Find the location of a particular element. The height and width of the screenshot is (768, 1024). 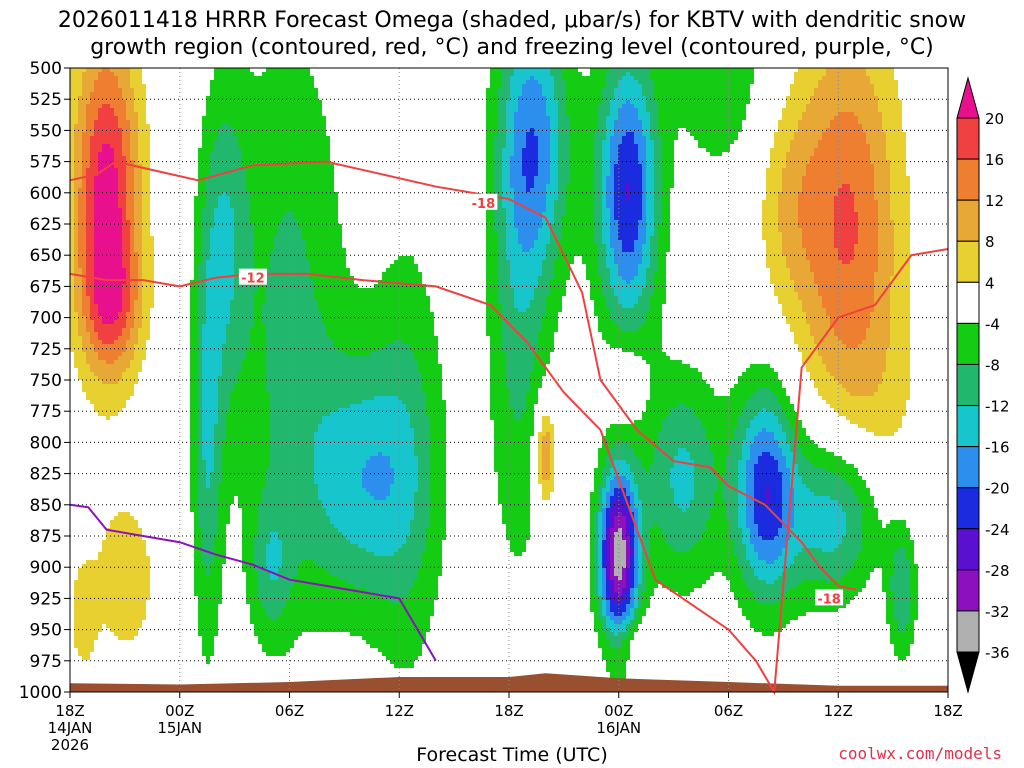

colorbar-top-triangle is located at coordinates (968, 97).